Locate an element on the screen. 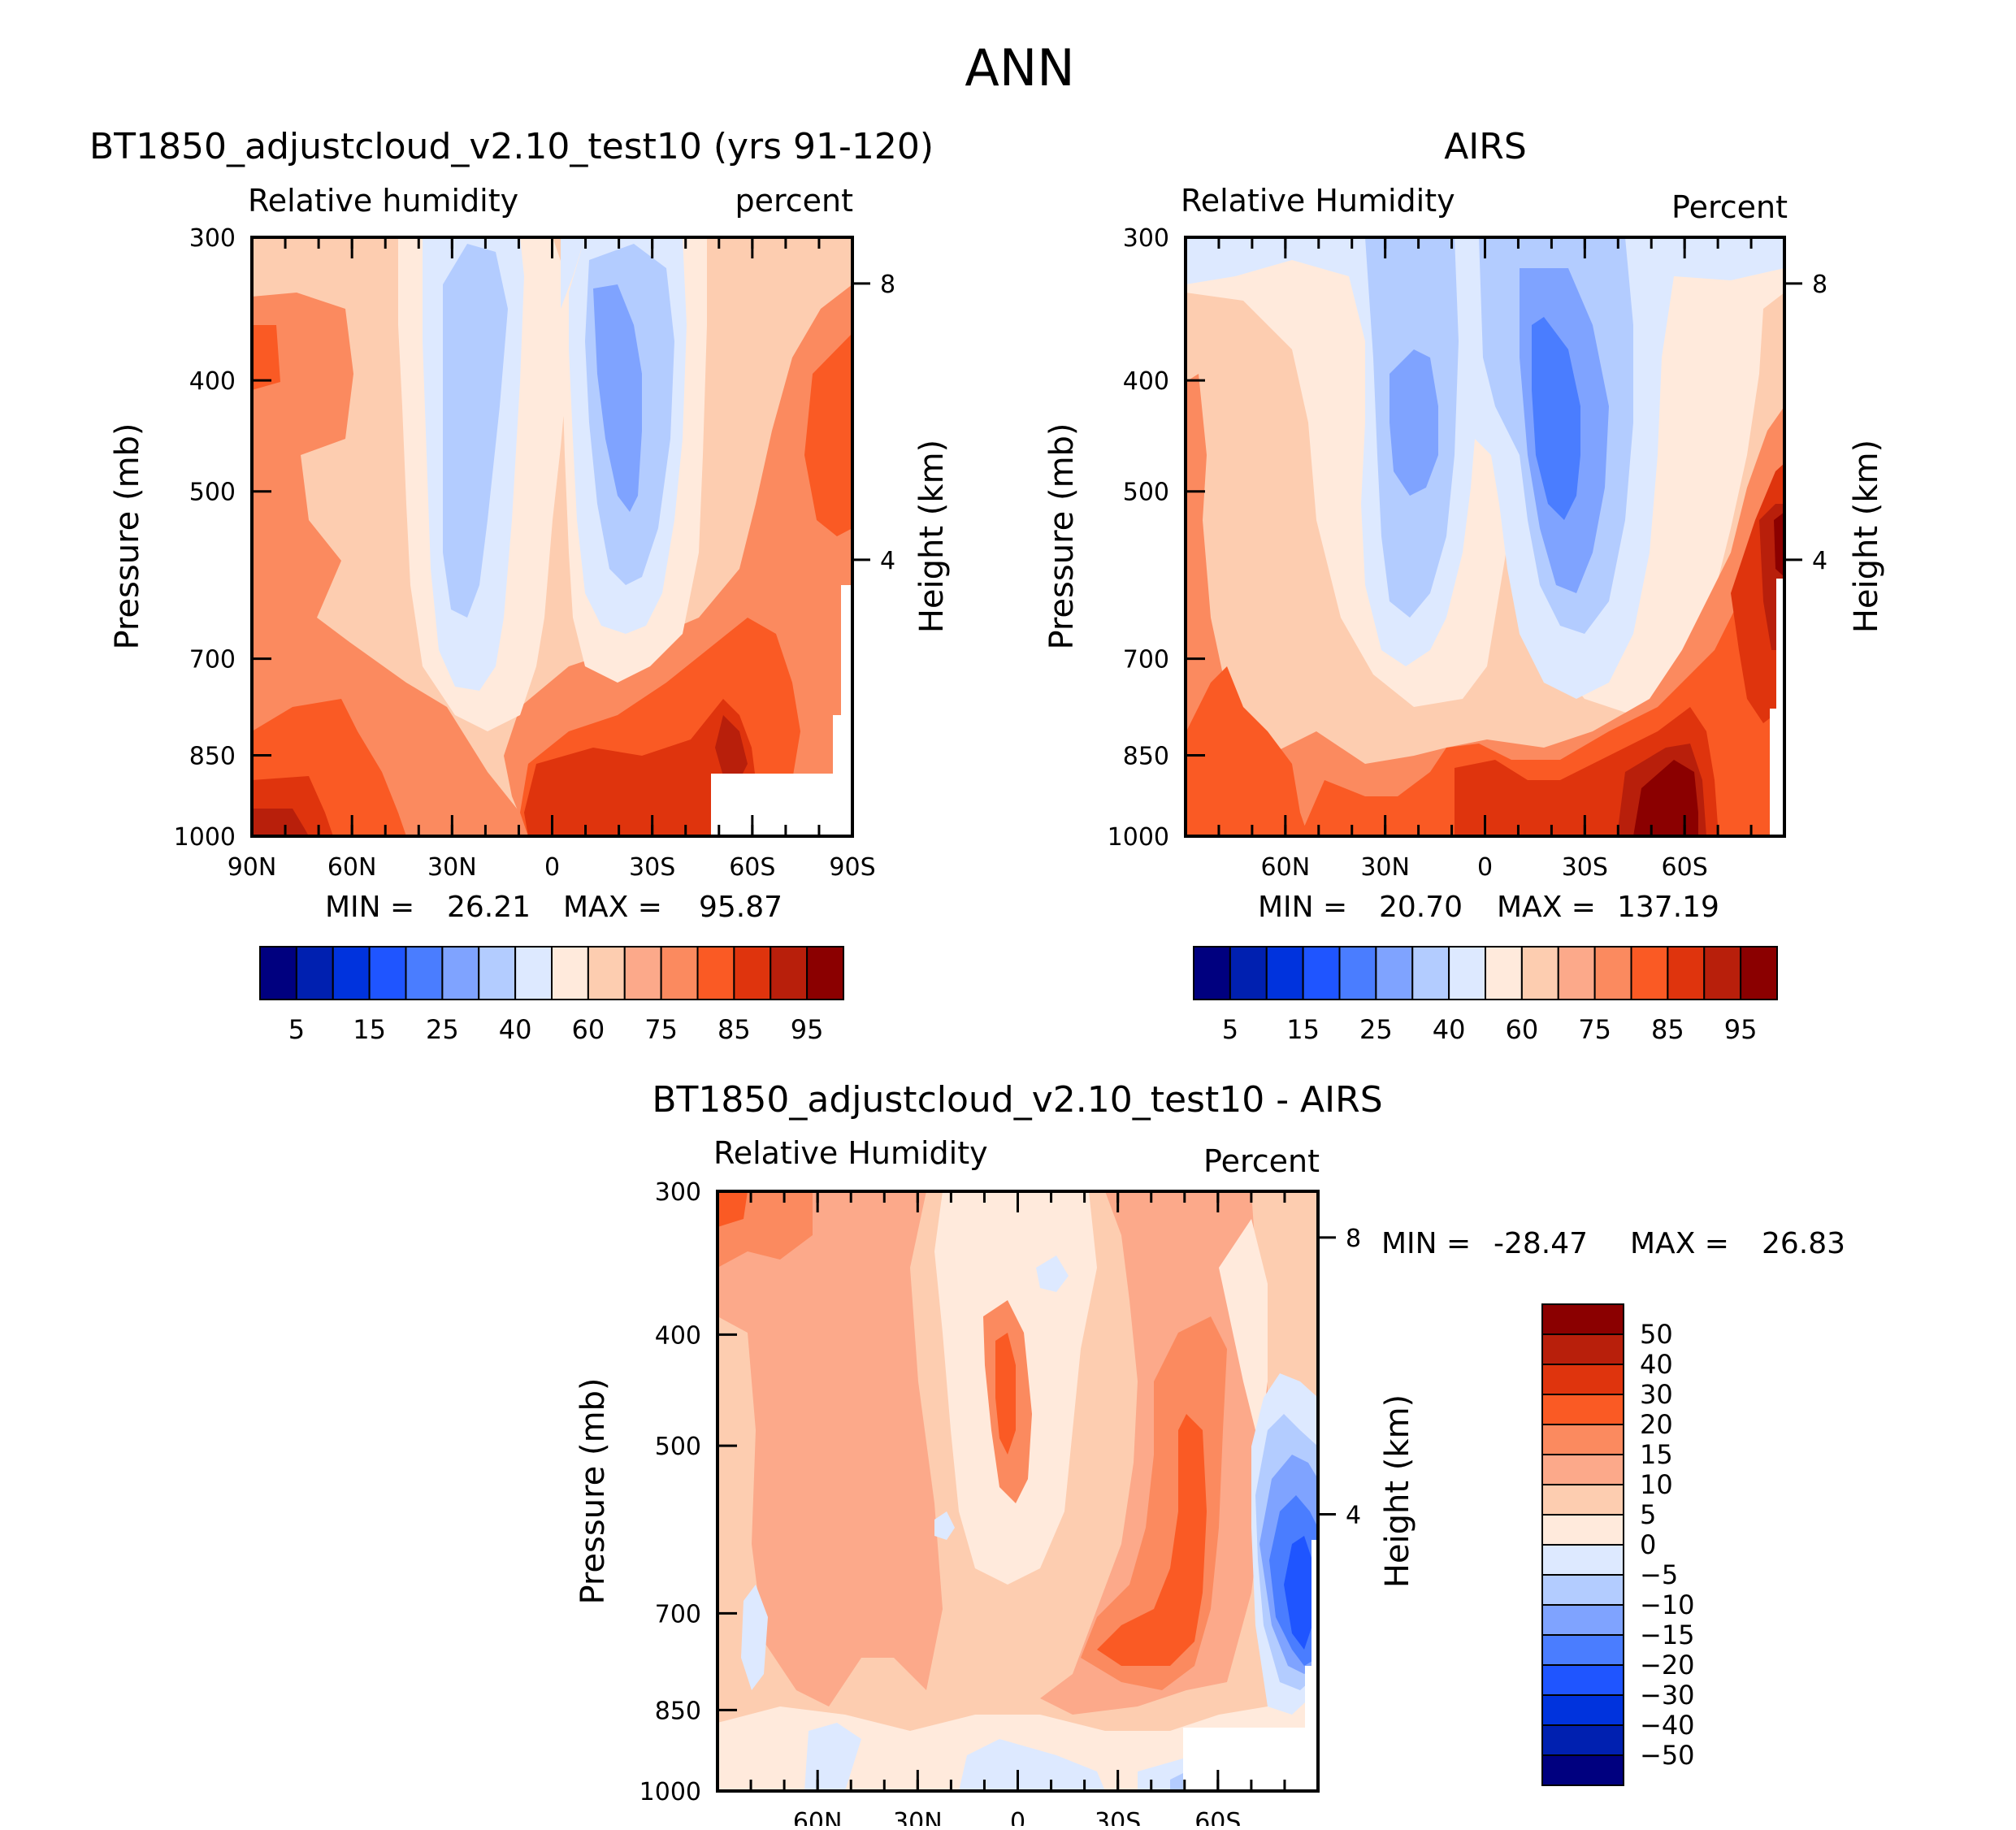 The width and height of the screenshot is (2016, 1830). colorbar-label: −30 is located at coordinates (1667, 1695).